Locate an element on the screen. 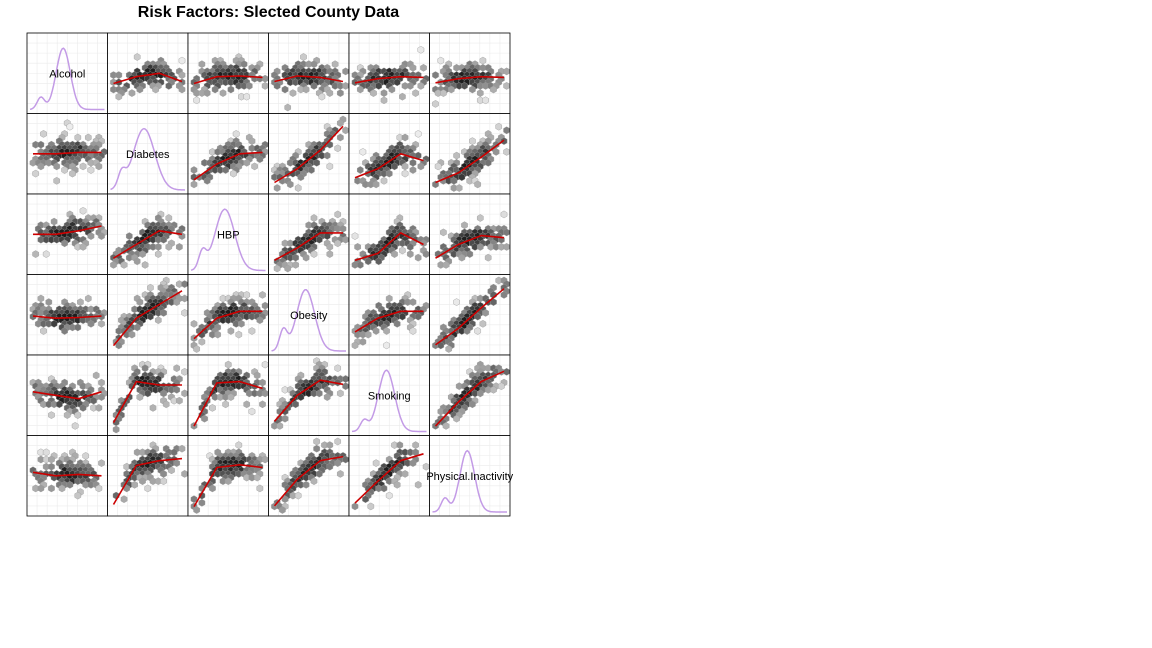 The width and height of the screenshot is (1152, 648). variable-label: HBP is located at coordinates (228, 235).